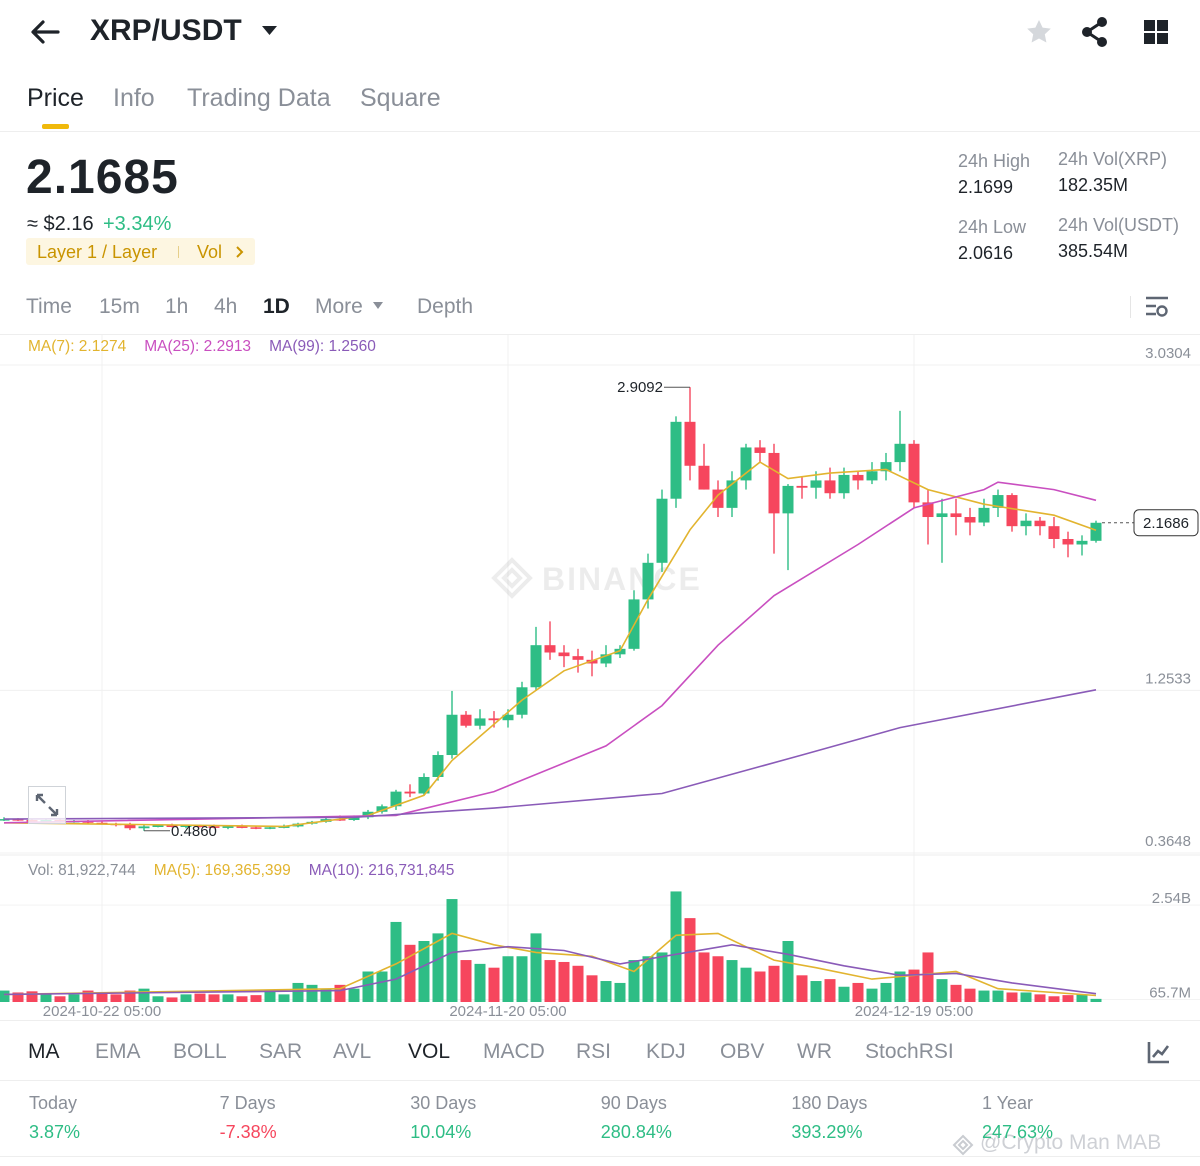 Image resolution: width=1200 pixels, height=1166 pixels. Describe the element at coordinates (666, 1051) in the screenshot. I see `indicator: KDJ` at that location.